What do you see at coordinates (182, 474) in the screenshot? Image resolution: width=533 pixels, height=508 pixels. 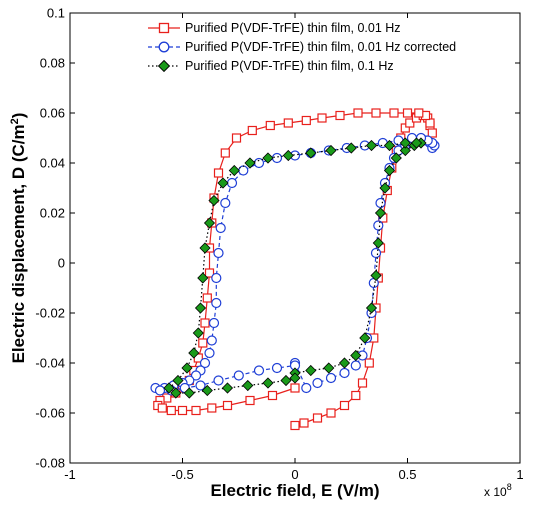 I see `x-tick-label-1: -0.5` at bounding box center [182, 474].